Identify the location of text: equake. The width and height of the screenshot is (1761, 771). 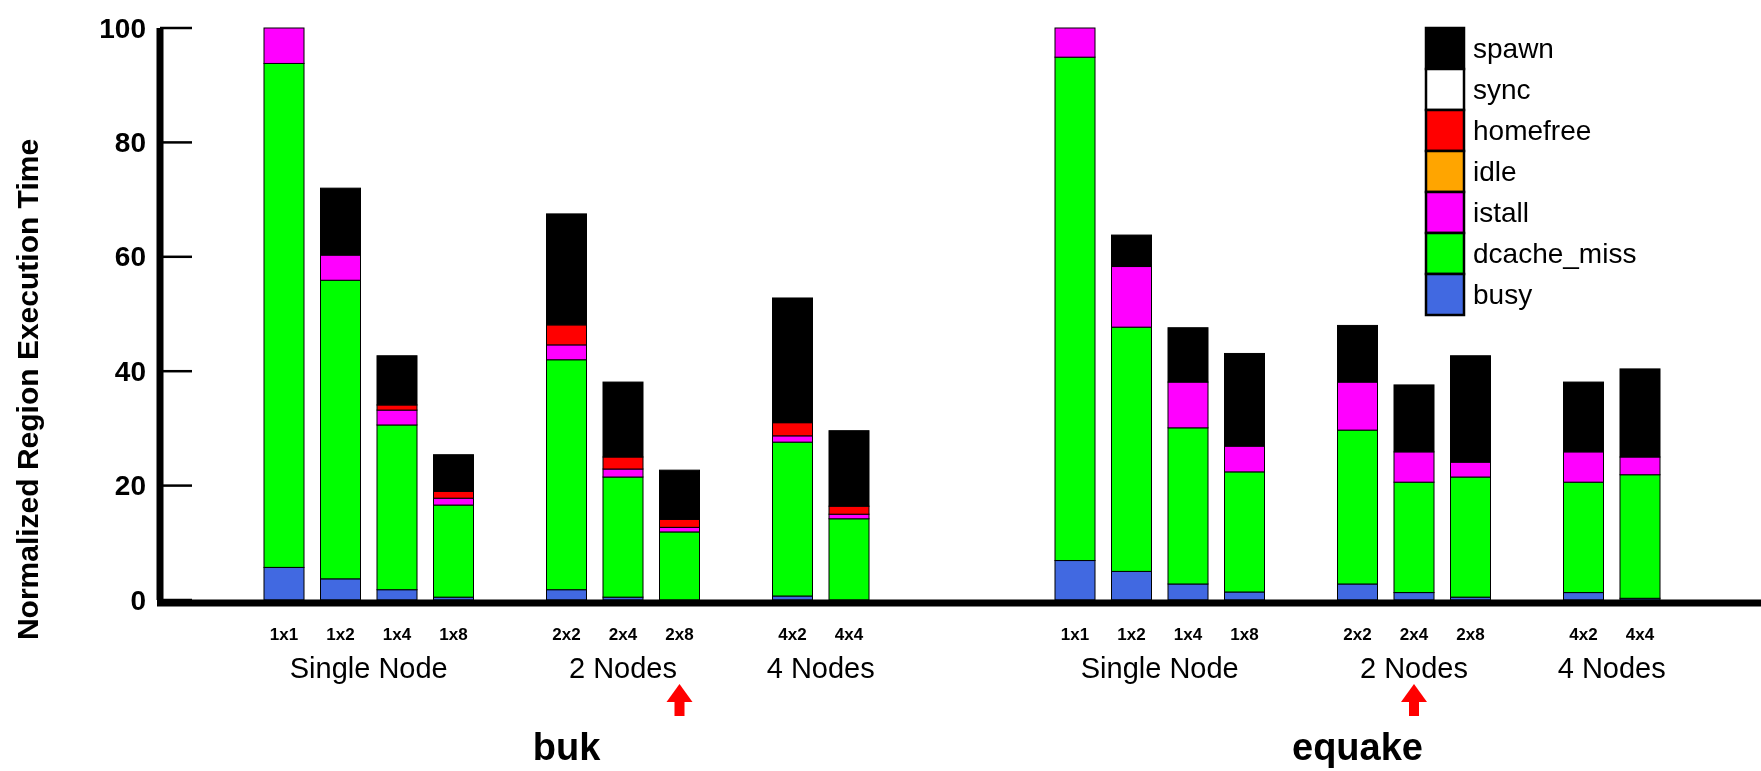
(1357, 747).